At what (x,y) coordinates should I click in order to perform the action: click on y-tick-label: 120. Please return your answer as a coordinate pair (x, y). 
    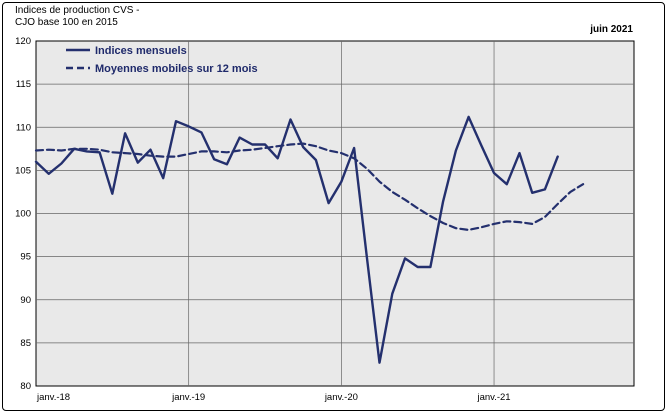
    Looking at the image, I should click on (23, 41).